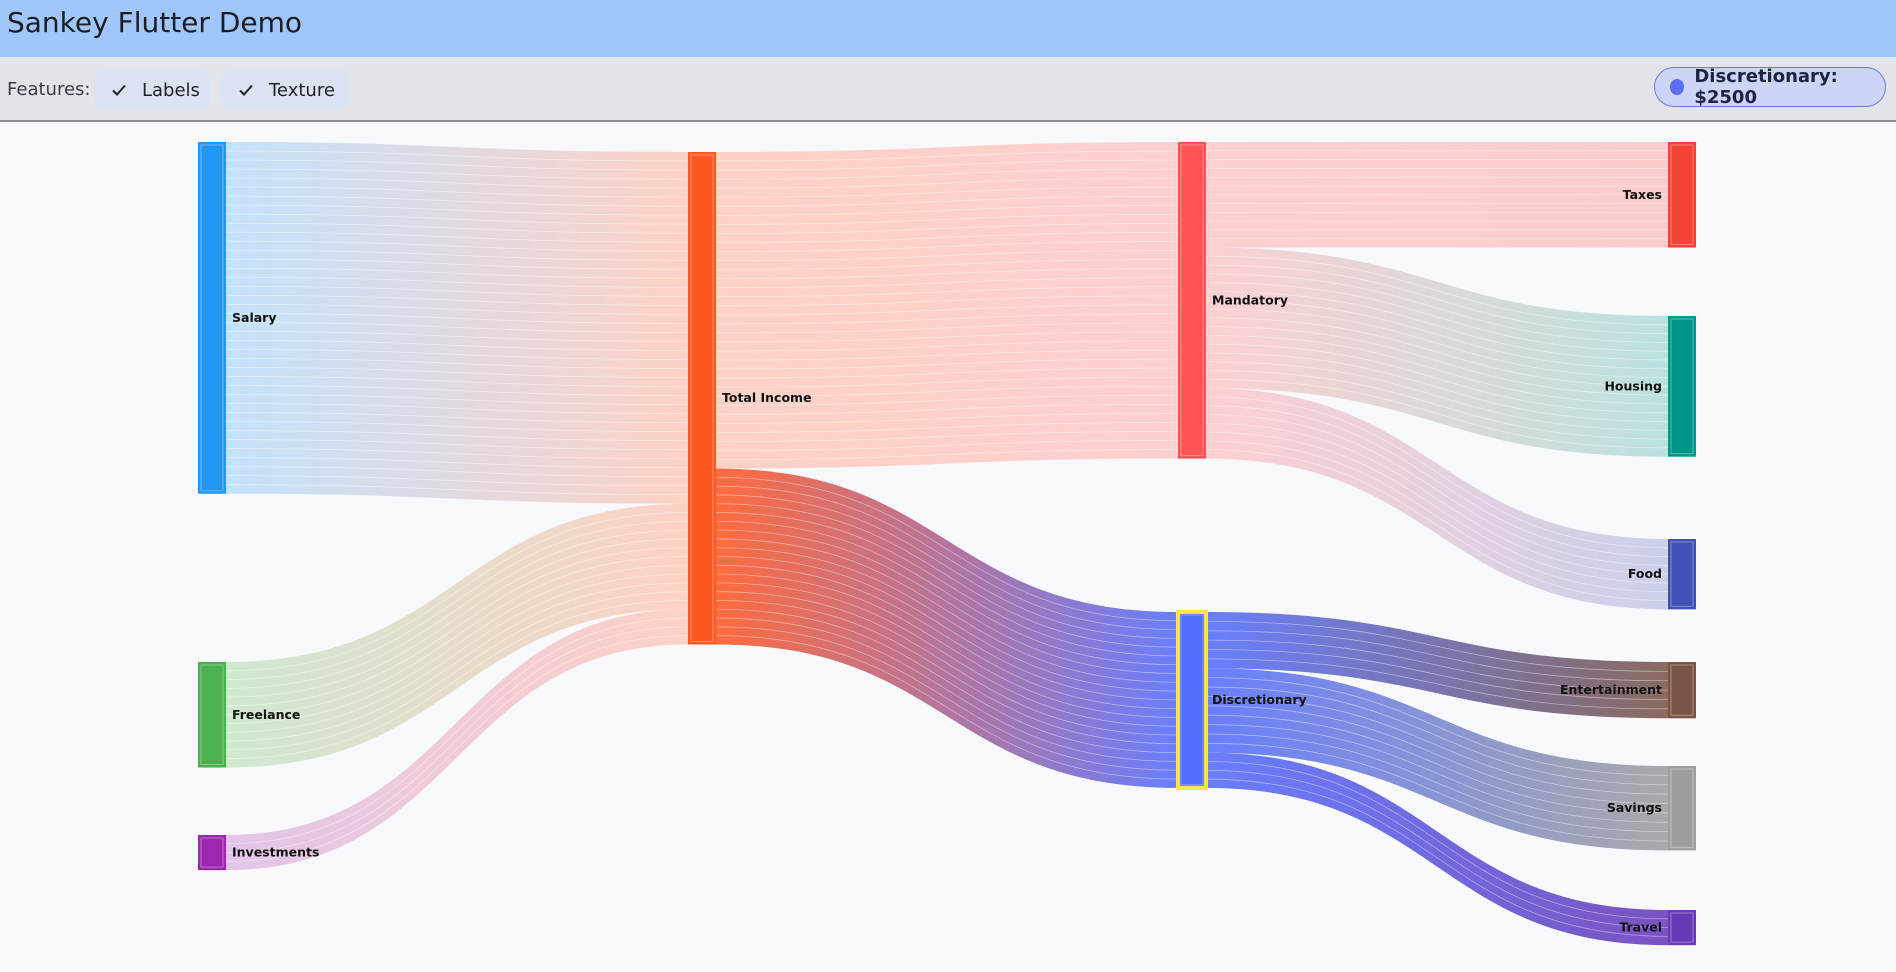  I want to click on node-entertainment-texture, so click(1682, 690).